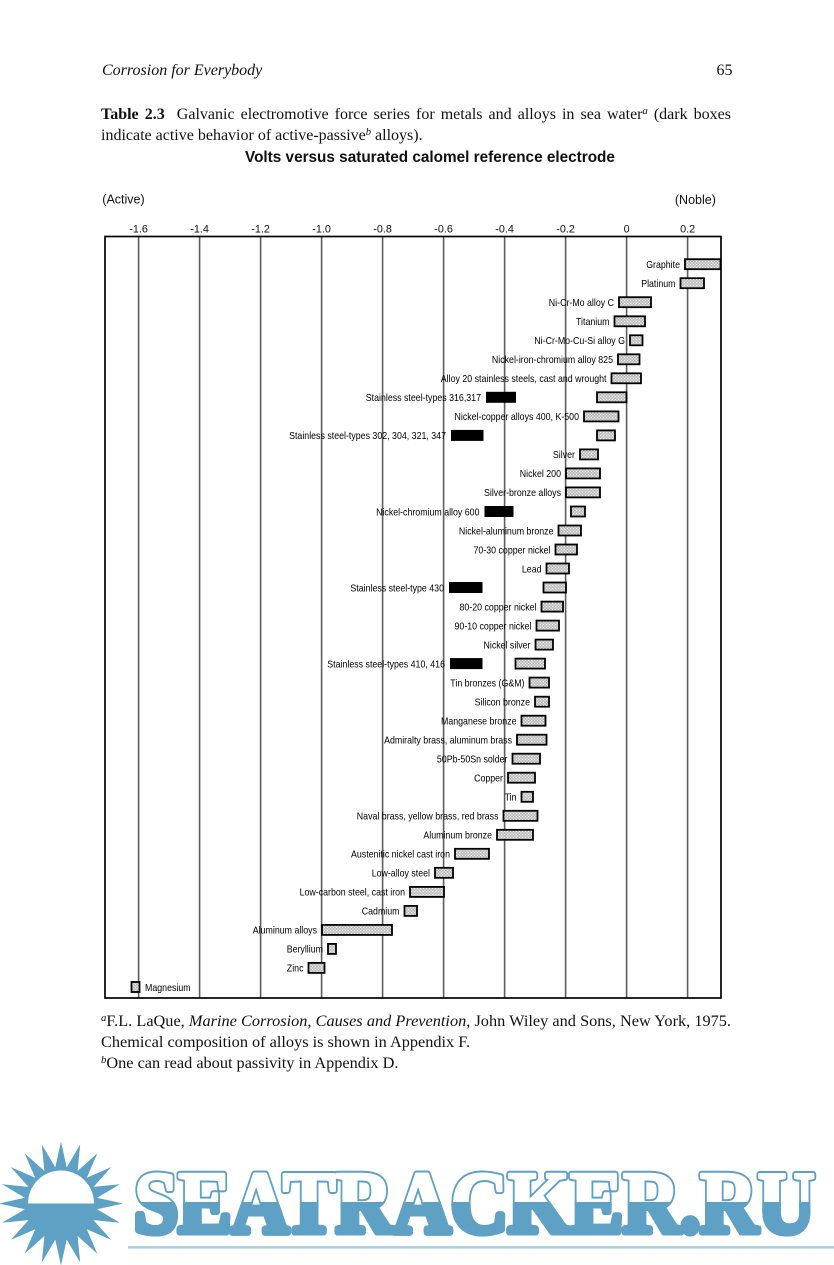  Describe the element at coordinates (540, 474) in the screenshot. I see `svg-text: Nickel 200` at that location.